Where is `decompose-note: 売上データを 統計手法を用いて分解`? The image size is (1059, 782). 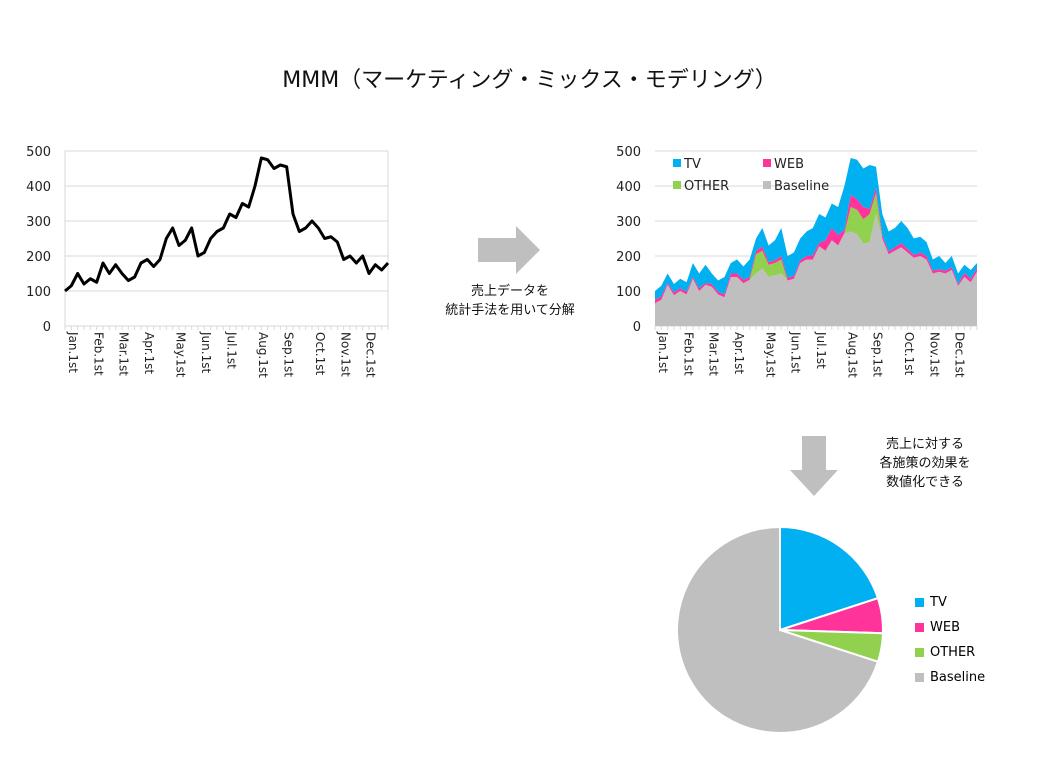
decompose-note: 売上データを 統計手法を用いて分解 is located at coordinates (510, 301).